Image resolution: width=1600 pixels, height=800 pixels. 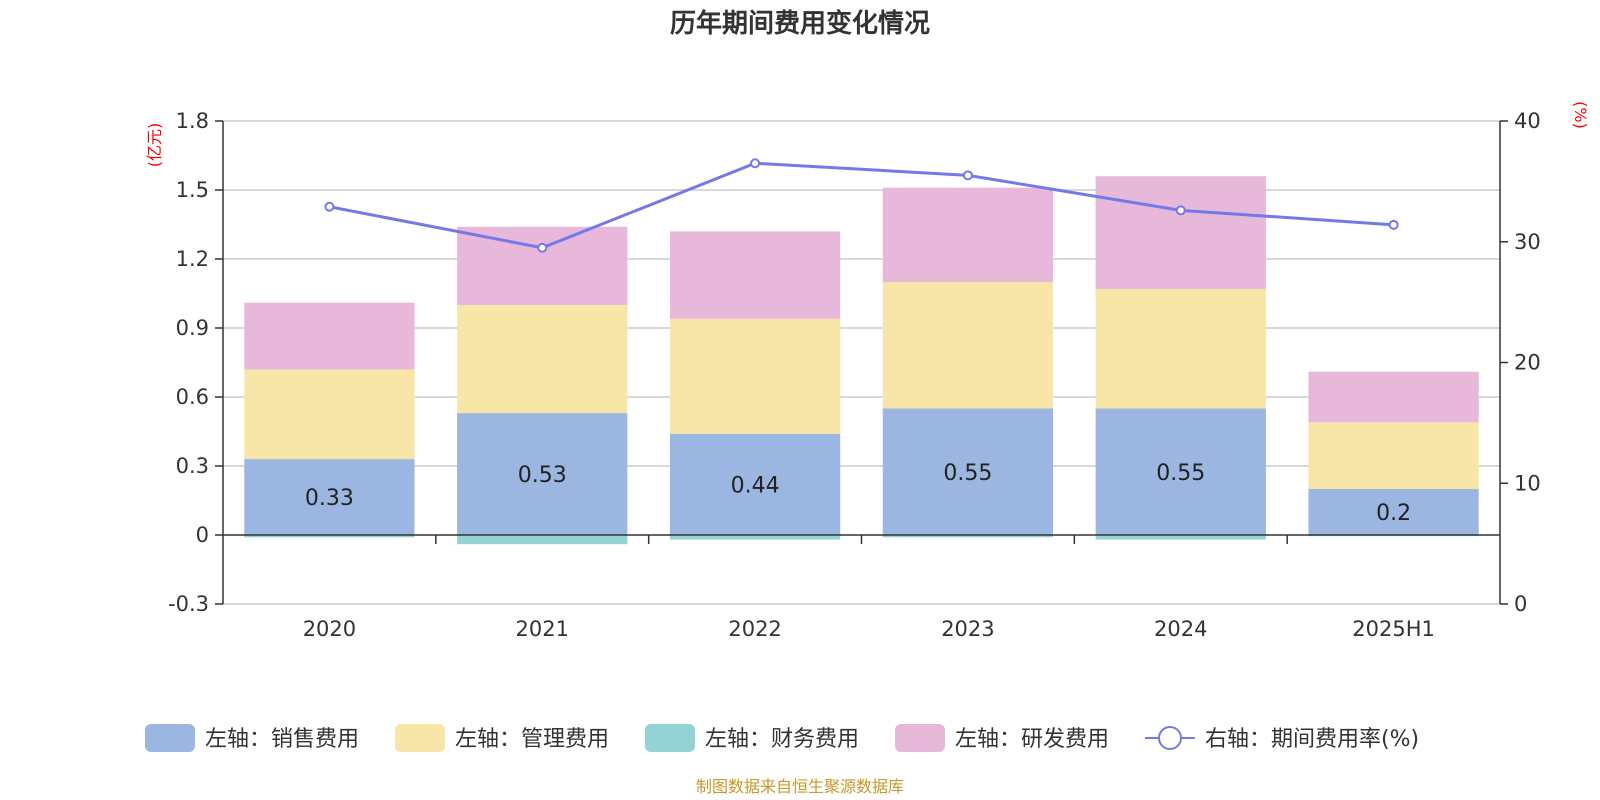 I want to click on legend: 左轴：销售费用 左轴：管理费用 左轴：财务费用 左轴：研发费用 右轴：期间费用率(%), so click(x=782, y=738).